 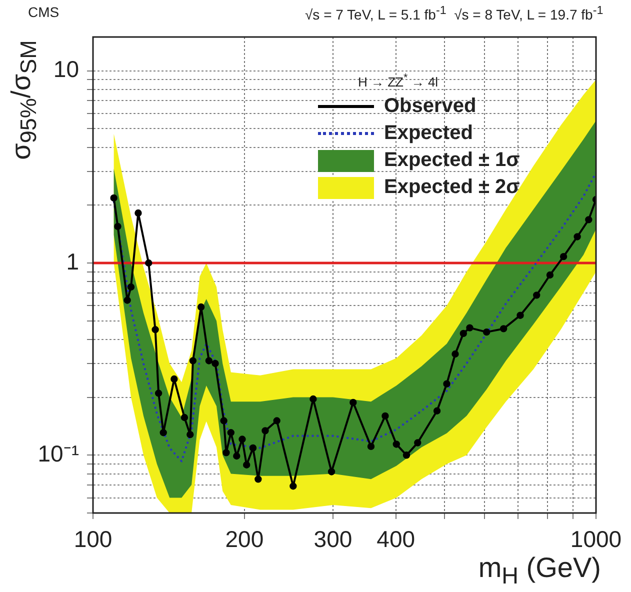 What do you see at coordinates (59, 453) in the screenshot?
I see `y-tick-label: 10⁻¹` at bounding box center [59, 453].